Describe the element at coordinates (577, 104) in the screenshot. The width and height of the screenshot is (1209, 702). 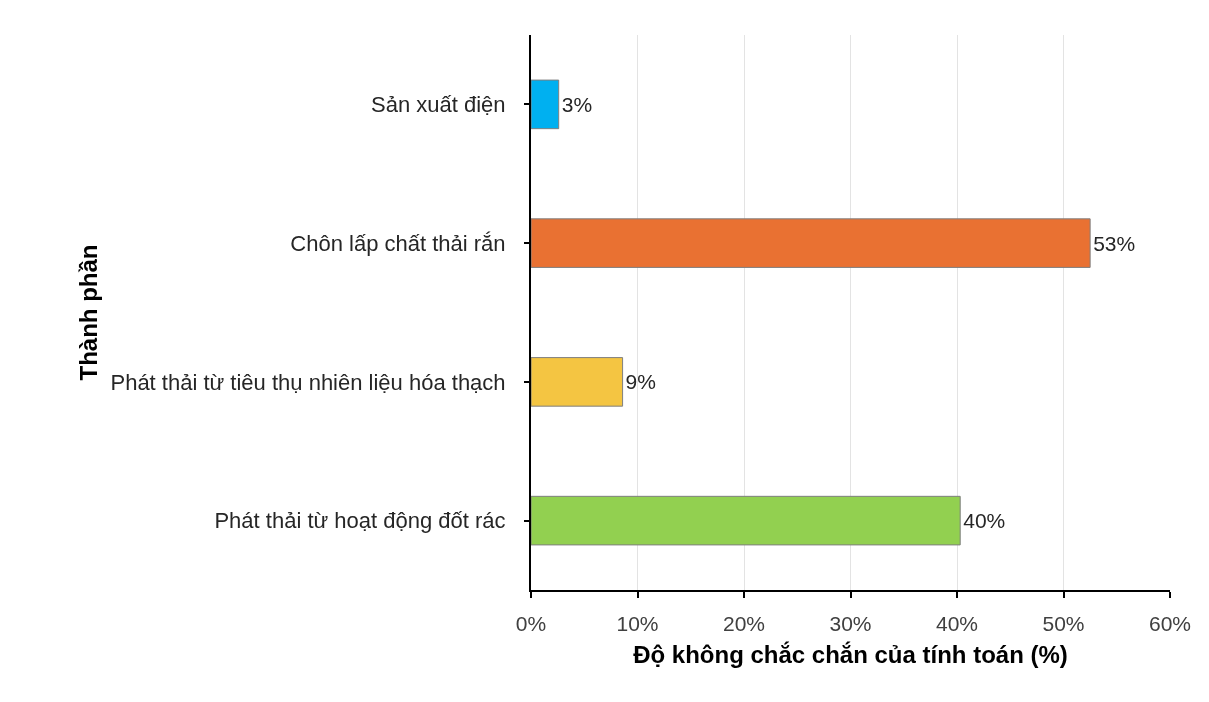
I see `data-label: 3%` at that location.